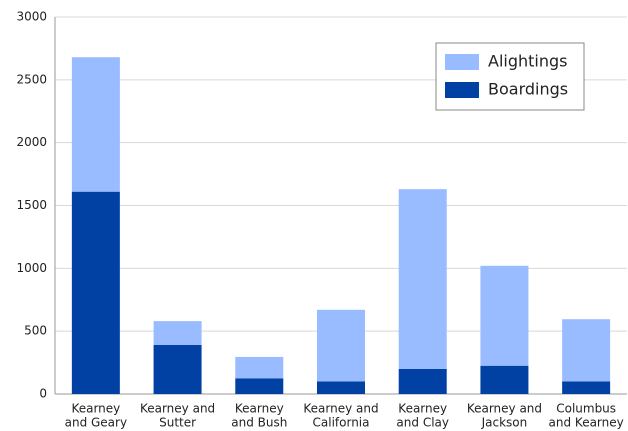 This screenshot has height=431, width=628. Describe the element at coordinates (259, 423) in the screenshot. I see `x-tick-label: and Bush` at that location.